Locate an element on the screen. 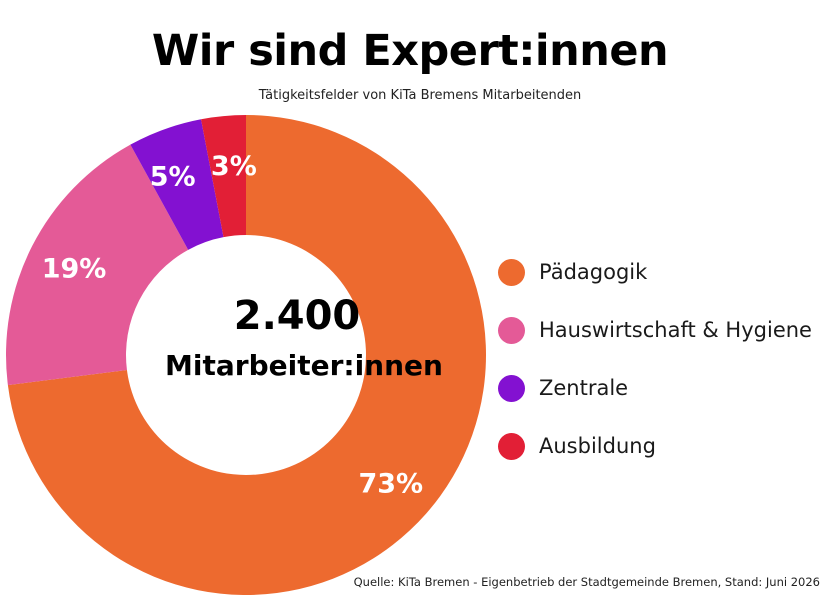 Image resolution: width=840 pixels, height=596 pixels. slice-label-1: 19% is located at coordinates (74, 268).